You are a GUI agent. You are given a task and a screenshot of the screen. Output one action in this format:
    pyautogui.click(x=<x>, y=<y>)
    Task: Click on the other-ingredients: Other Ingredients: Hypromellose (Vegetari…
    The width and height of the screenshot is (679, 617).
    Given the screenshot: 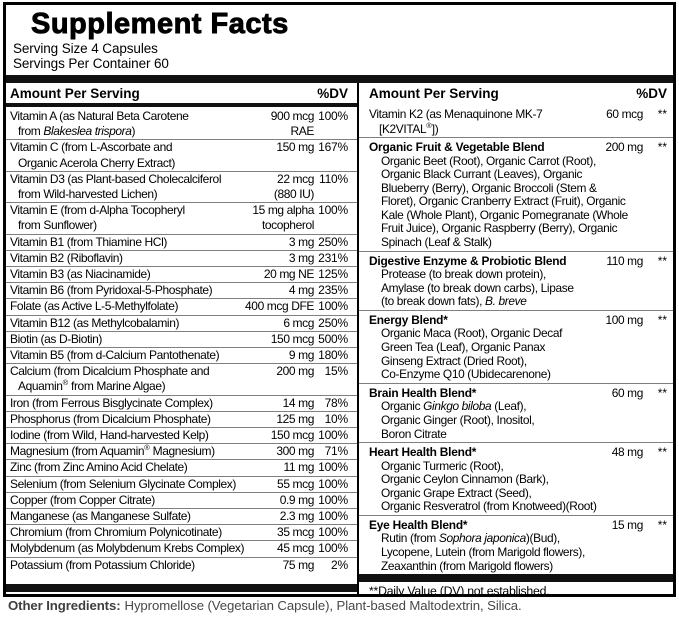 What is the action you would take?
    pyautogui.click(x=340, y=606)
    